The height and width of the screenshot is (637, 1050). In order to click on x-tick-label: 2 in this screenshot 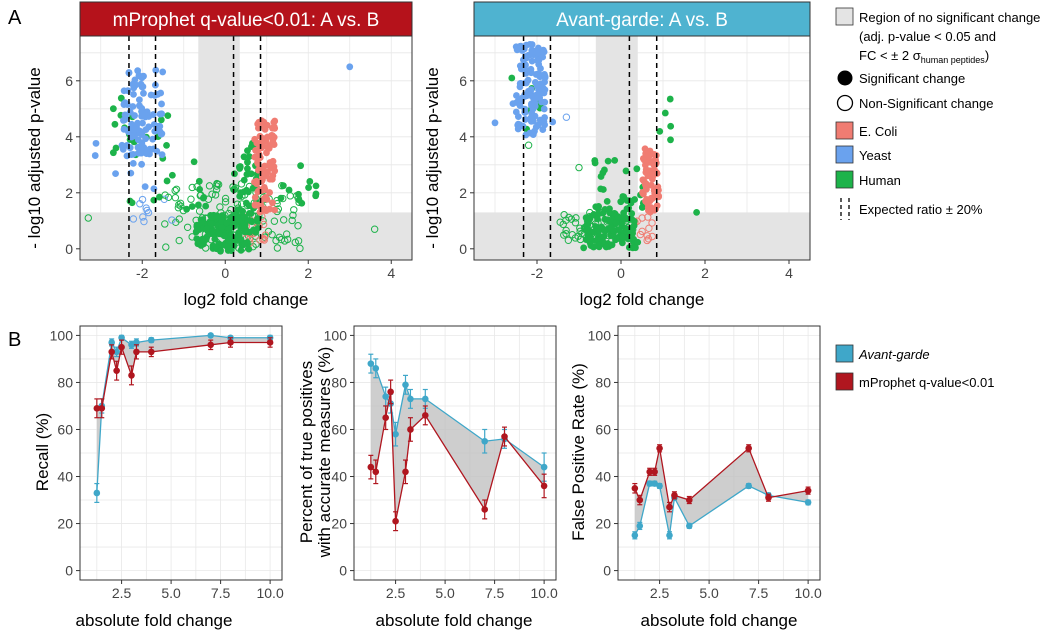, I will do `click(308, 273)`.